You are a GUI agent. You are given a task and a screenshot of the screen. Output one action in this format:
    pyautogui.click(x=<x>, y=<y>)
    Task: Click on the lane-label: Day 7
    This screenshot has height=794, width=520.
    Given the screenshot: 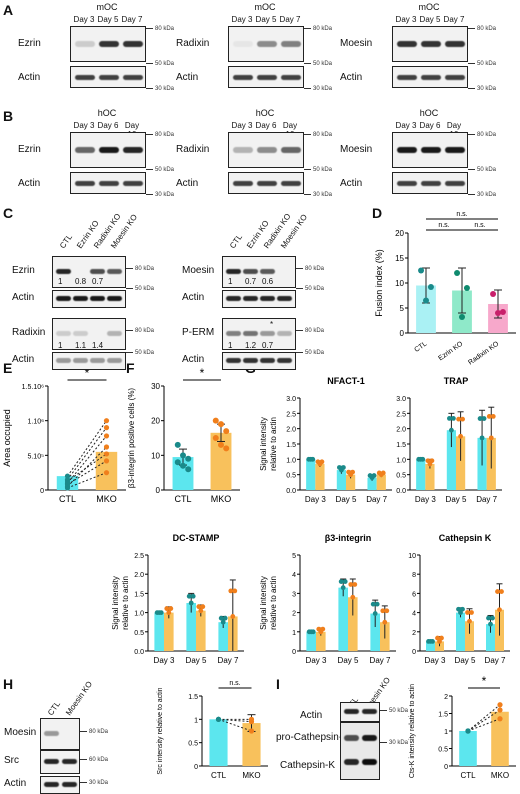 What is the action you would take?
    pyautogui.click(x=454, y=19)
    